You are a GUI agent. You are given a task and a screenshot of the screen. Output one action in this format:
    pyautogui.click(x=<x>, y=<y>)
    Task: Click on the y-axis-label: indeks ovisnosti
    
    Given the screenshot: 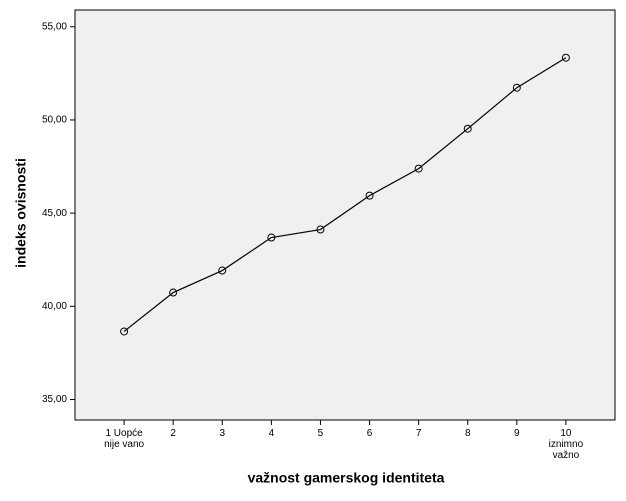 What is the action you would take?
    pyautogui.click(x=21, y=213)
    